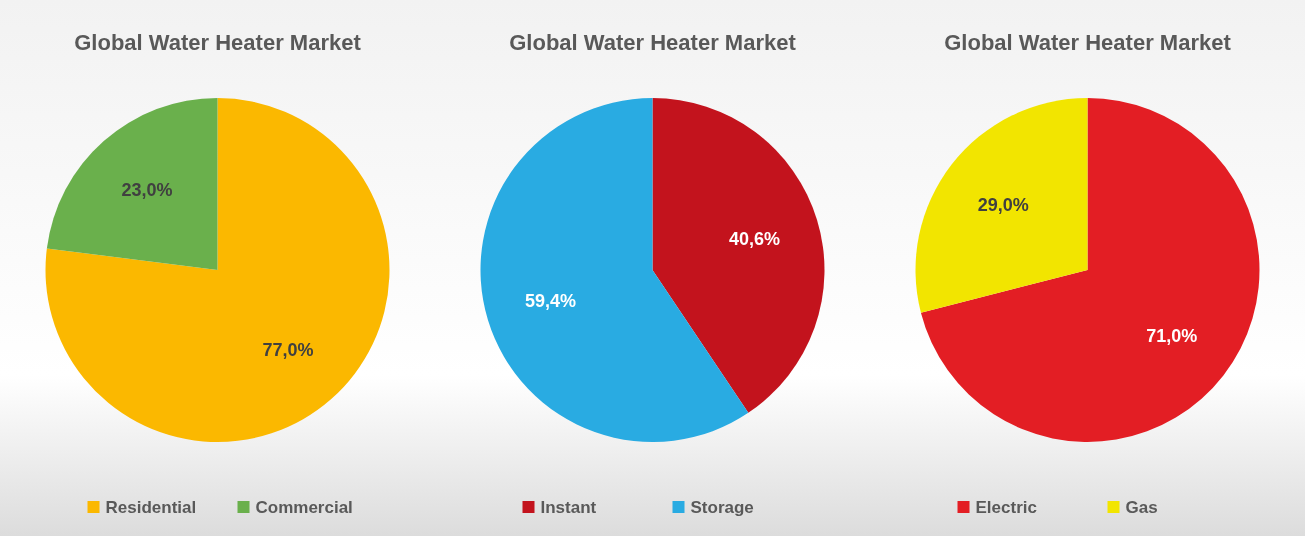 The image size is (1305, 536). Describe the element at coordinates (550, 301) in the screenshot. I see `data-label: 59,4%` at that location.